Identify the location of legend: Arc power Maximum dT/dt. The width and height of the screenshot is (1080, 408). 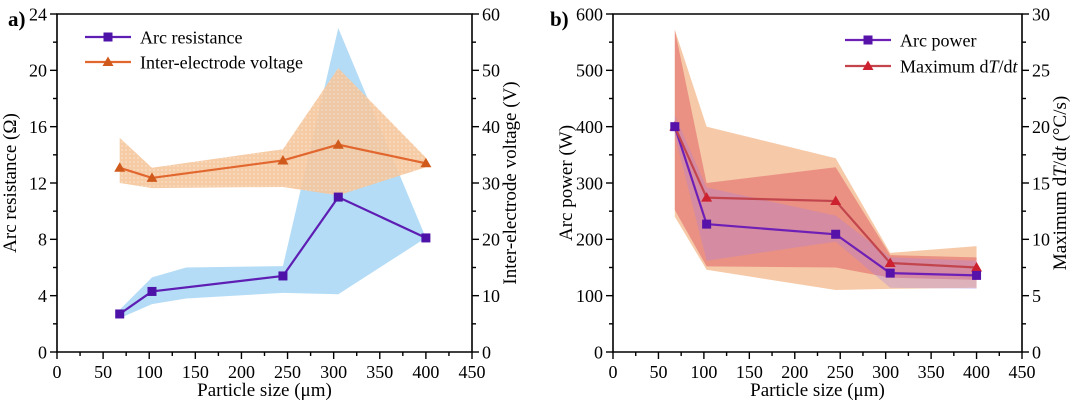
(932, 53).